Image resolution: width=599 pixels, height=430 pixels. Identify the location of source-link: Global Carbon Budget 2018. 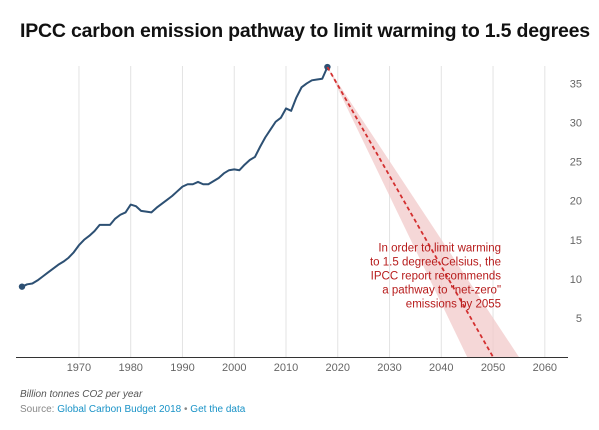
(119, 409).